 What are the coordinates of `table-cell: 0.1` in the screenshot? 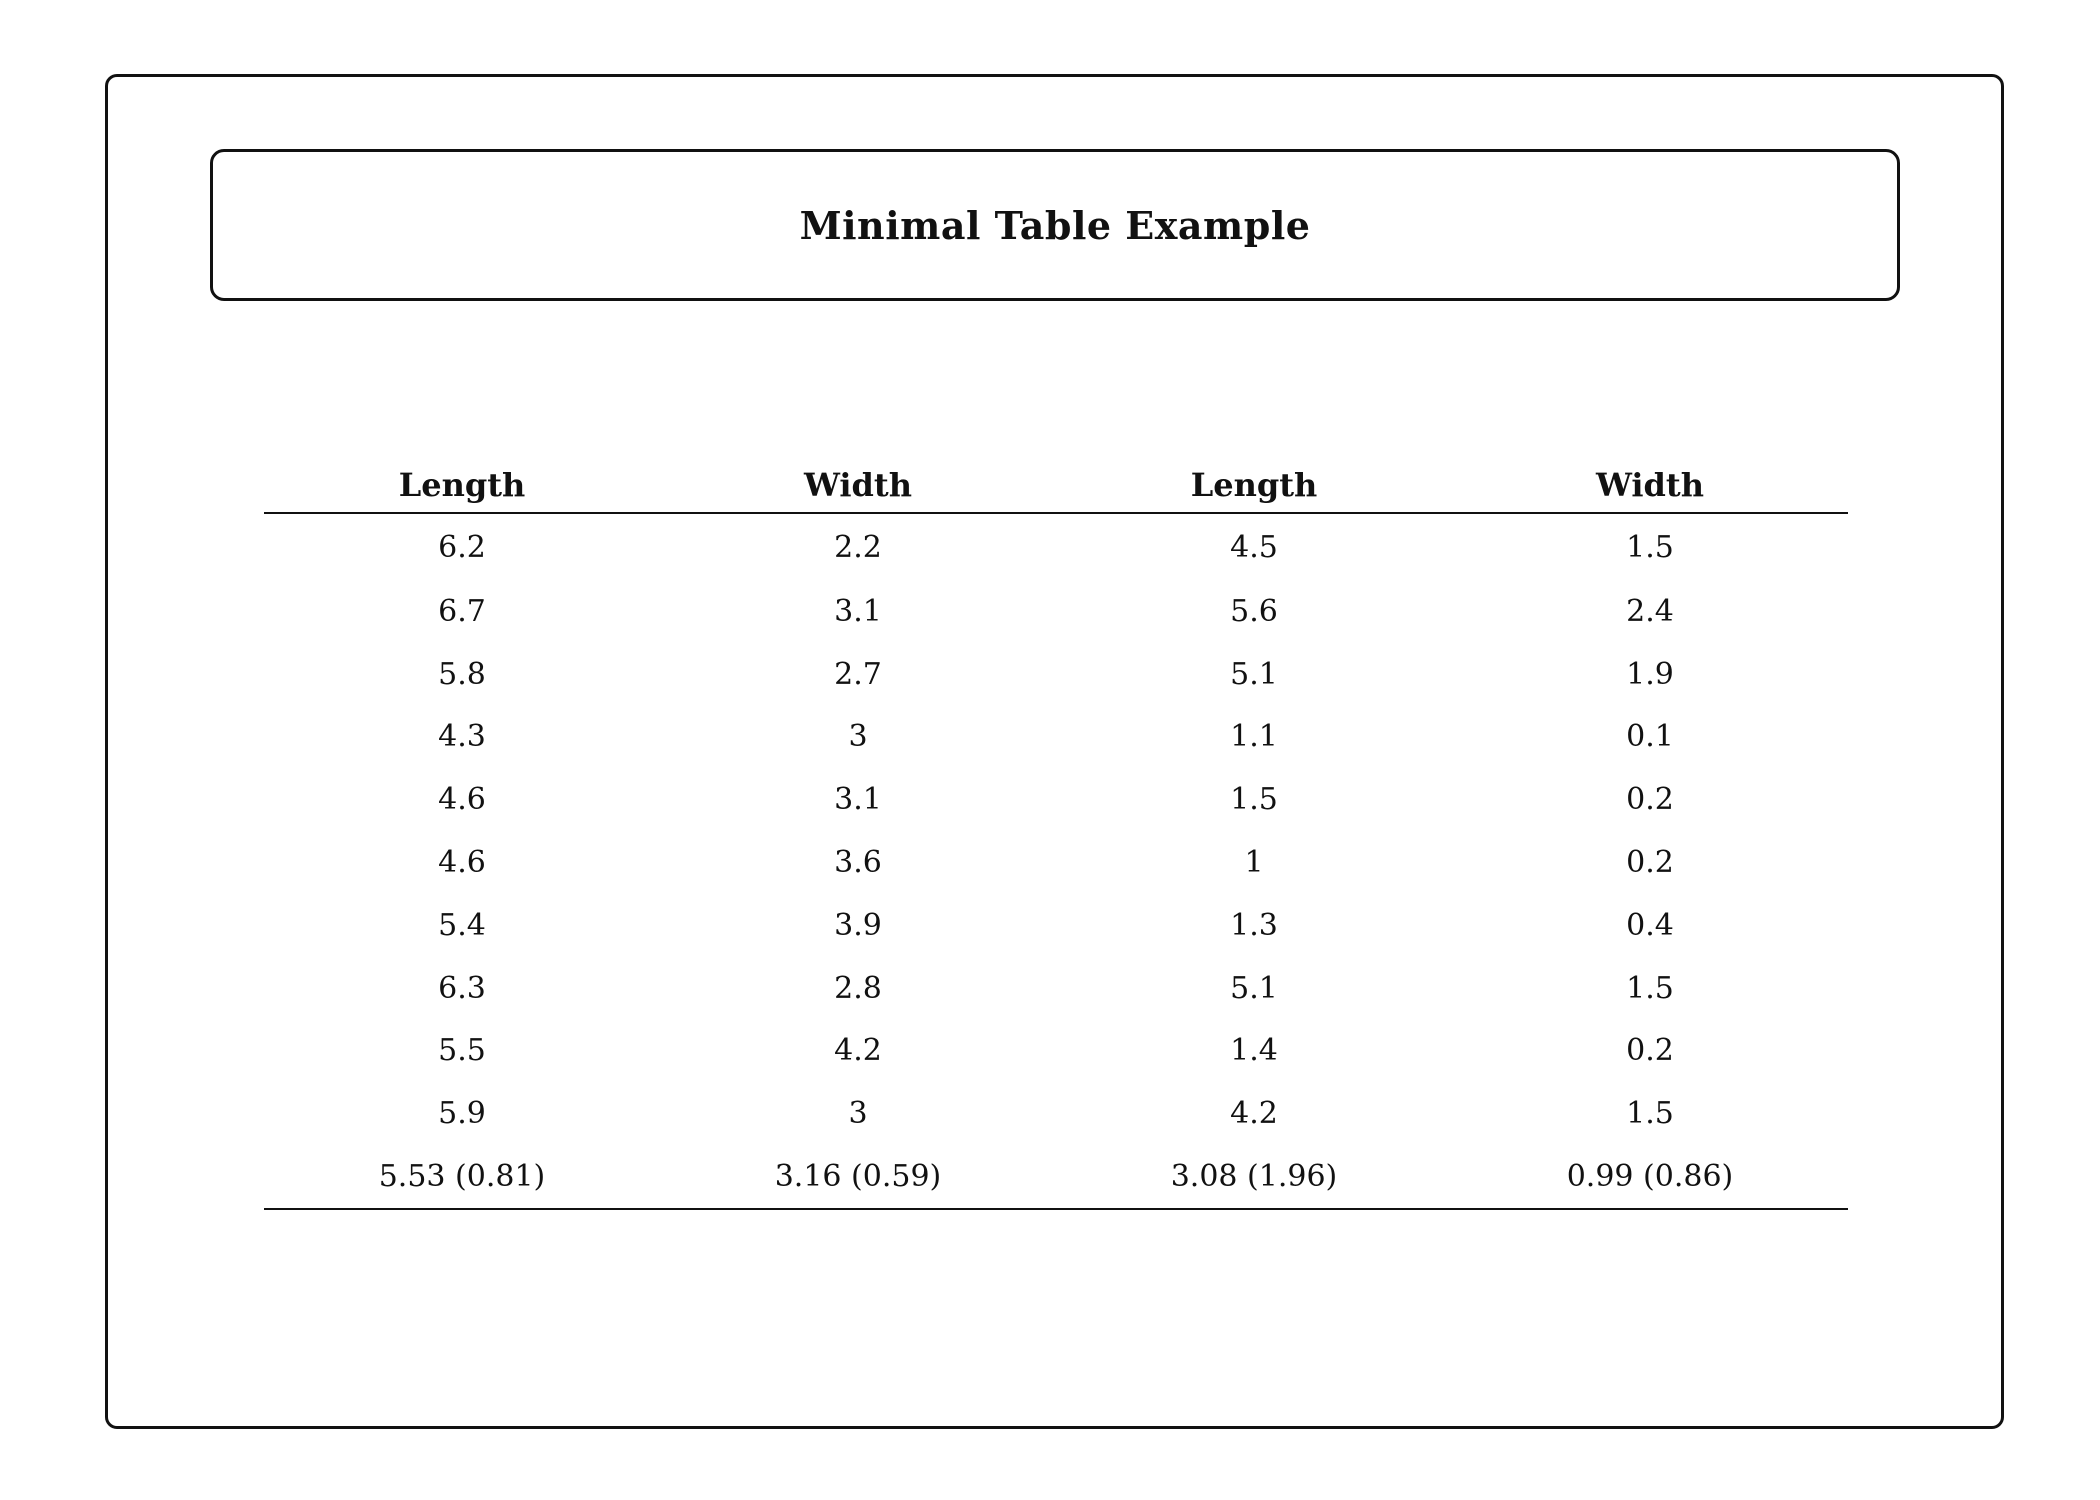 It's located at (1650, 737).